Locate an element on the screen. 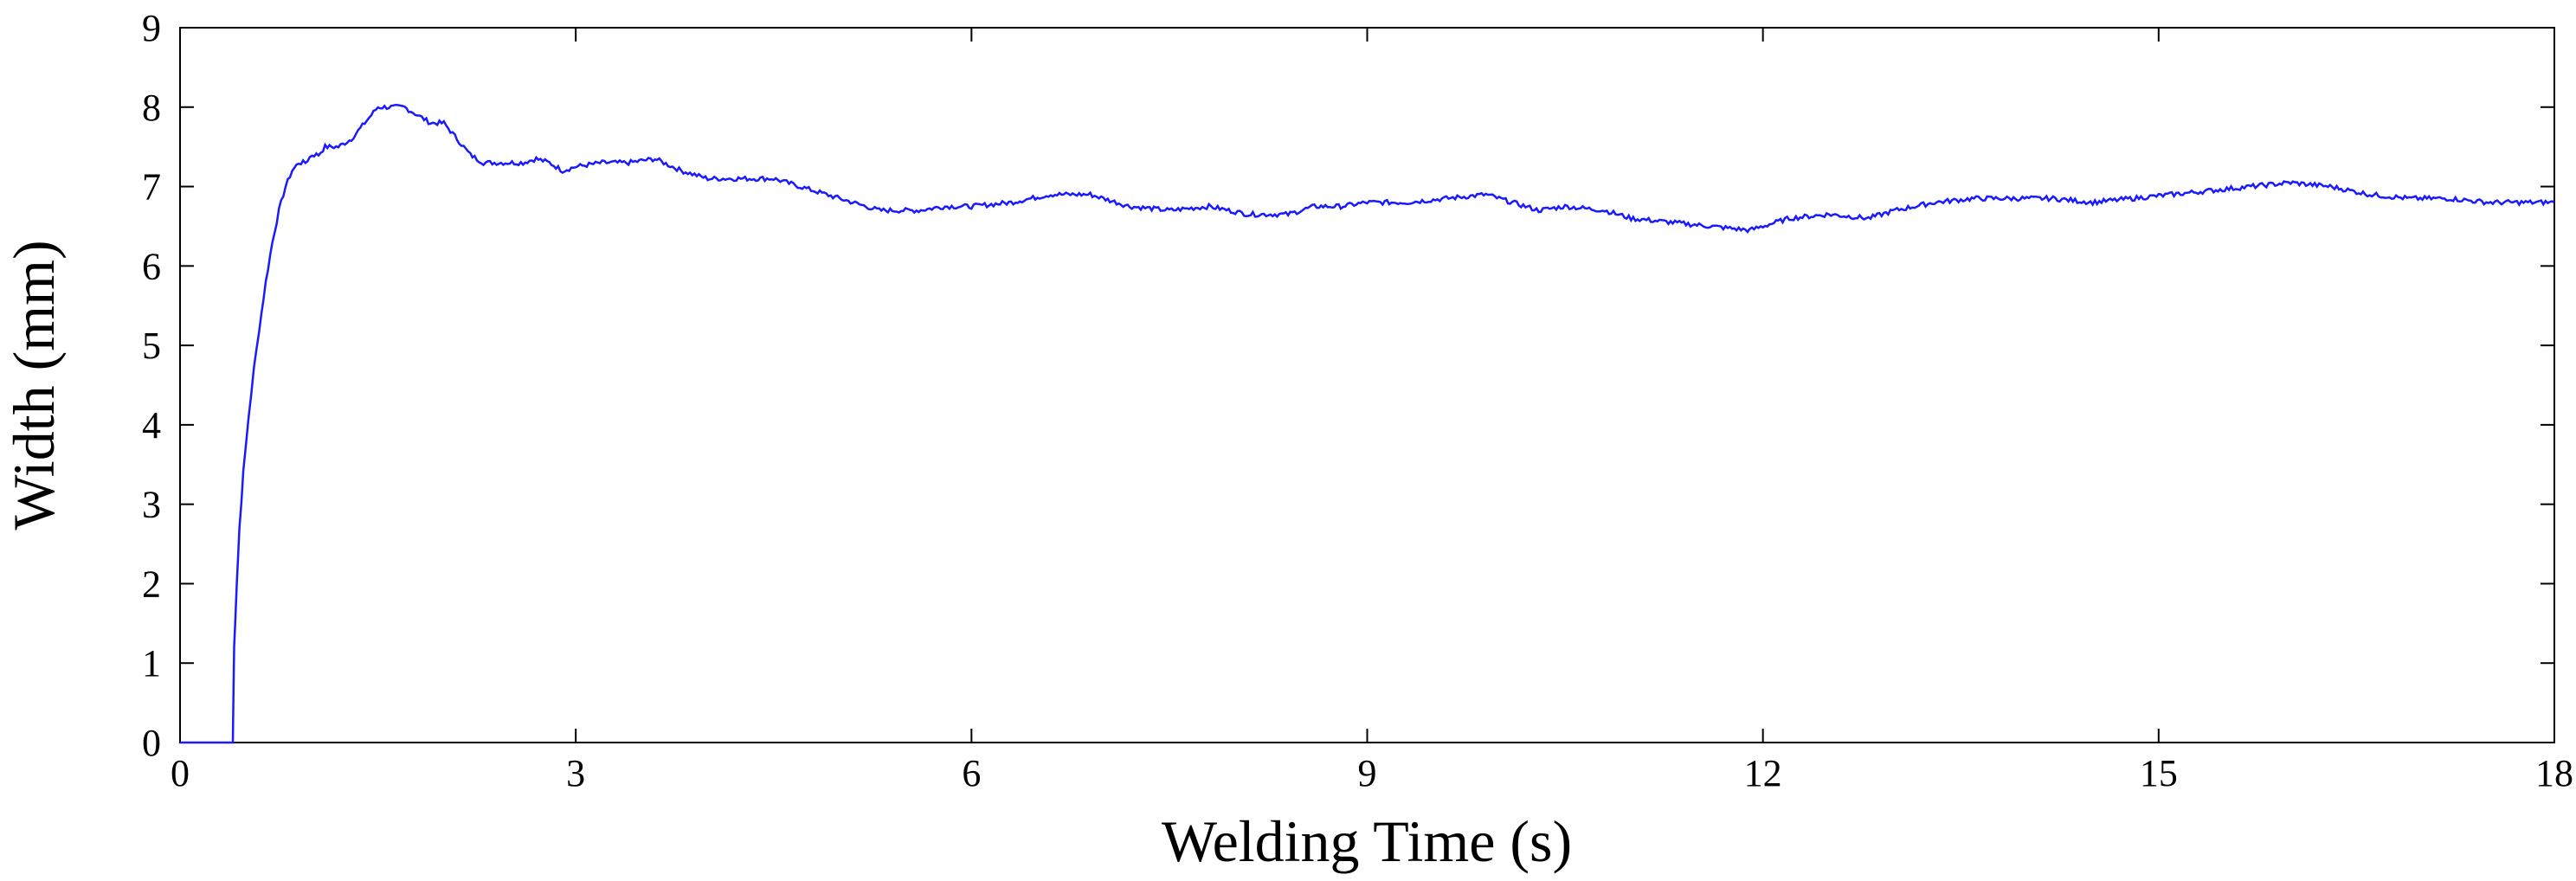 This screenshot has height=881, width=2576. y-tick-label: 8 is located at coordinates (151, 108).